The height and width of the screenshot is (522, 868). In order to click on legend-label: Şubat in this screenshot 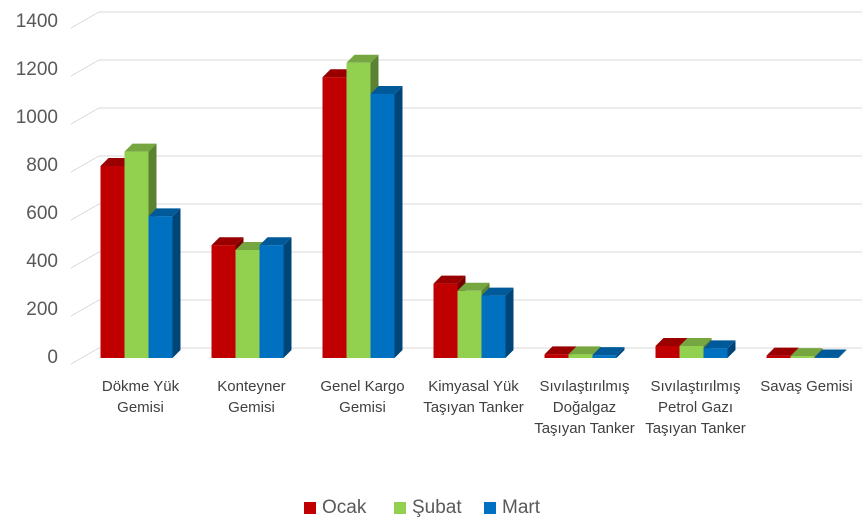, I will do `click(437, 507)`.